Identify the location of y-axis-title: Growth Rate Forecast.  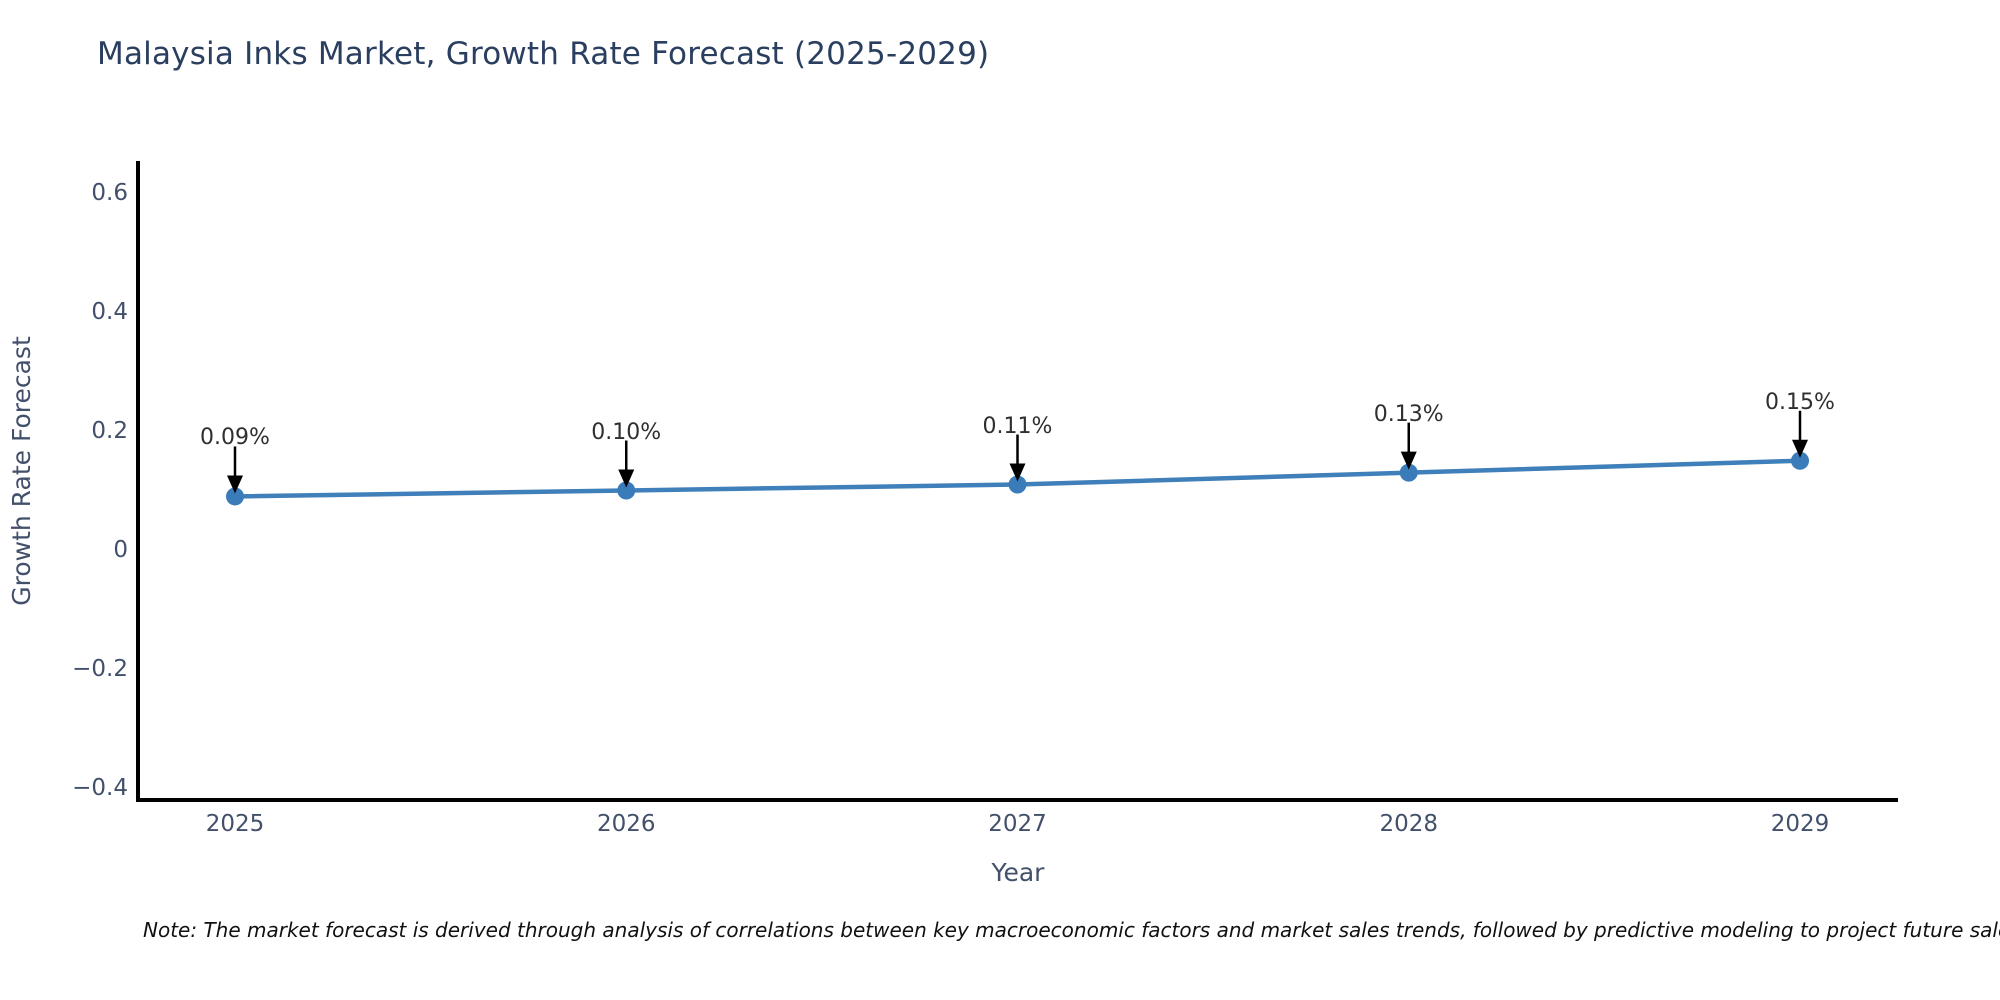
(21, 471).